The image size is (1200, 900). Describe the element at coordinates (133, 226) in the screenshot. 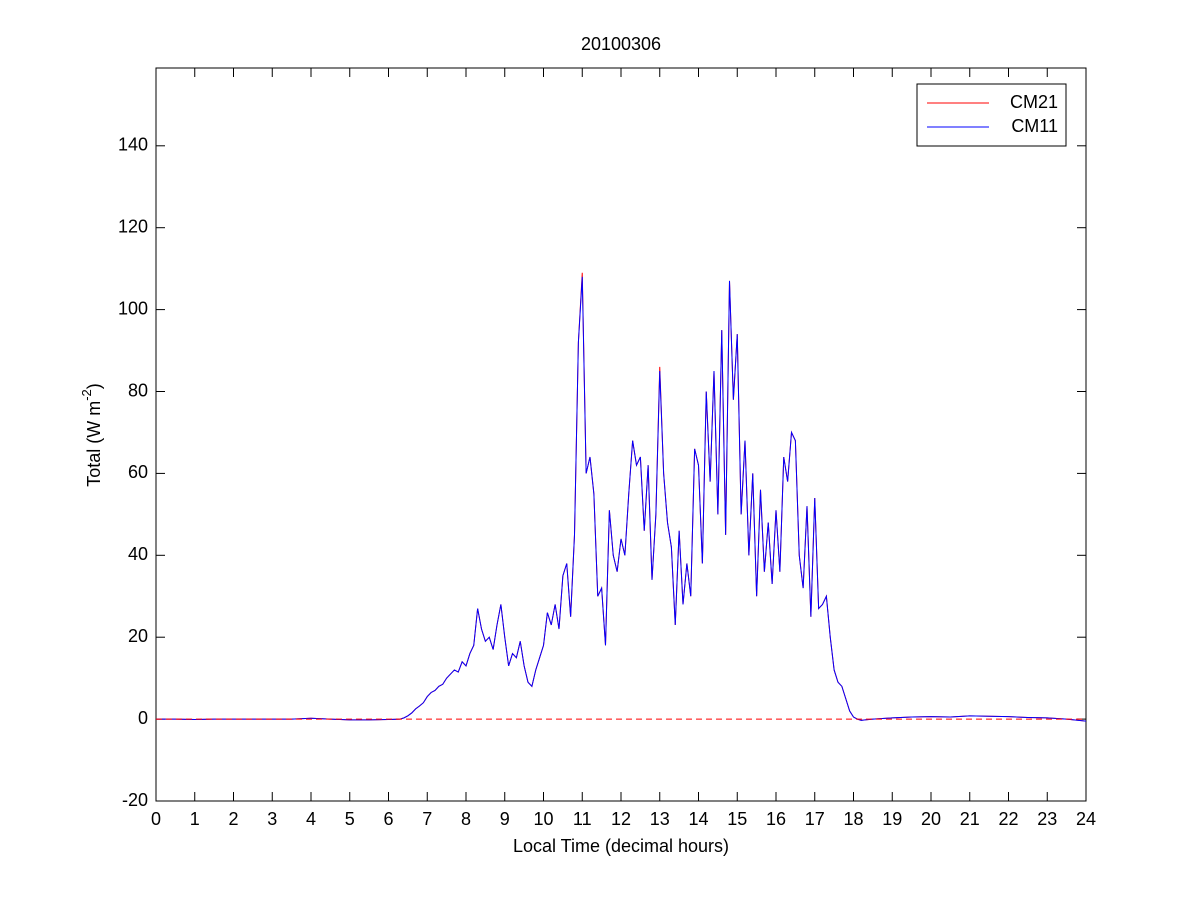

I see `y-tick-label: 120` at that location.